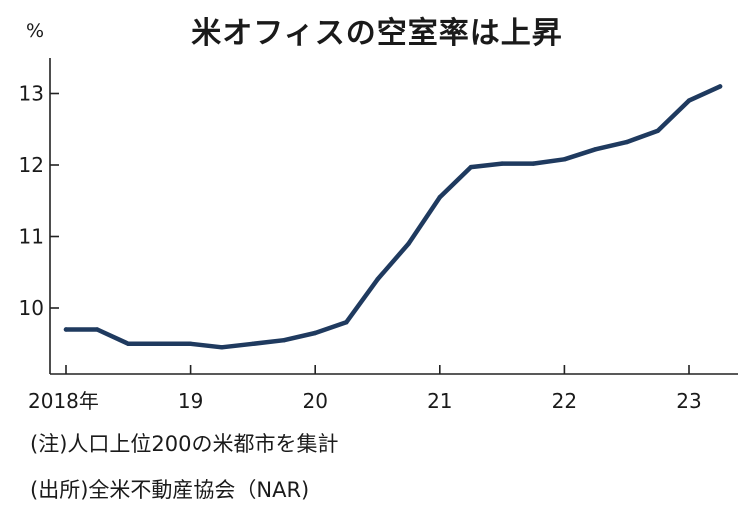 The height and width of the screenshot is (514, 754). What do you see at coordinates (35, 31) in the screenshot?
I see `y-axis-unit-label: %` at bounding box center [35, 31].